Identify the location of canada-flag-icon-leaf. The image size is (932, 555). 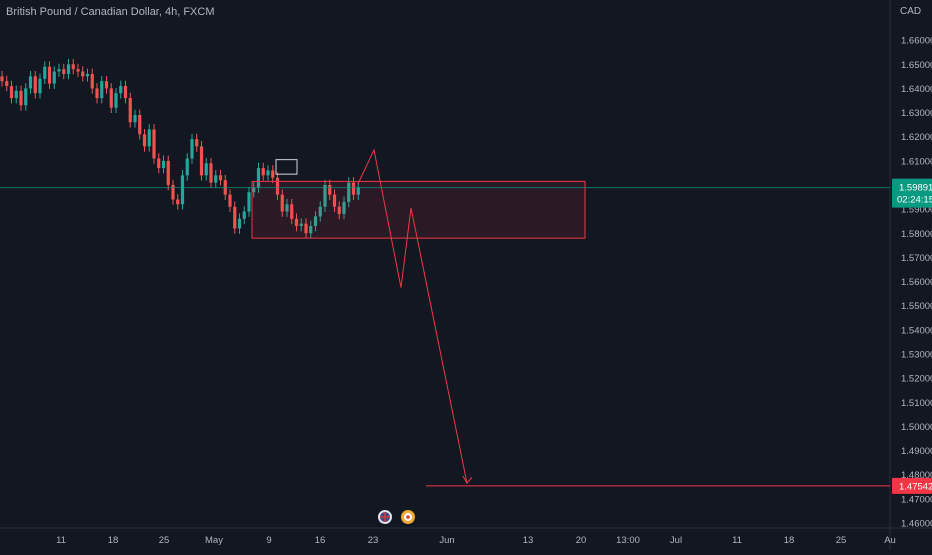
(408, 517).